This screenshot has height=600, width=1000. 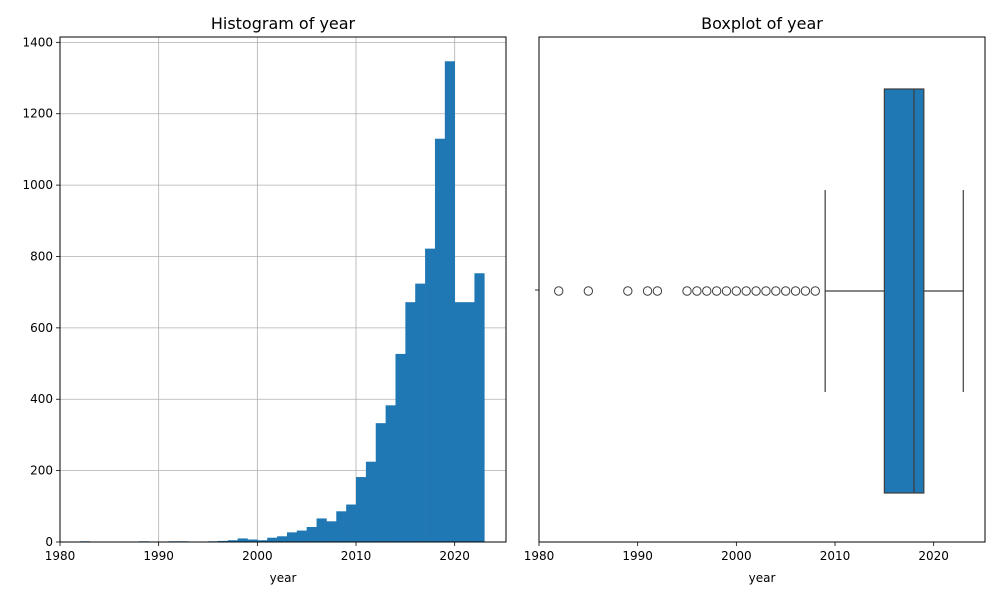 I want to click on boxplot-x-label: year, so click(x=762, y=578).